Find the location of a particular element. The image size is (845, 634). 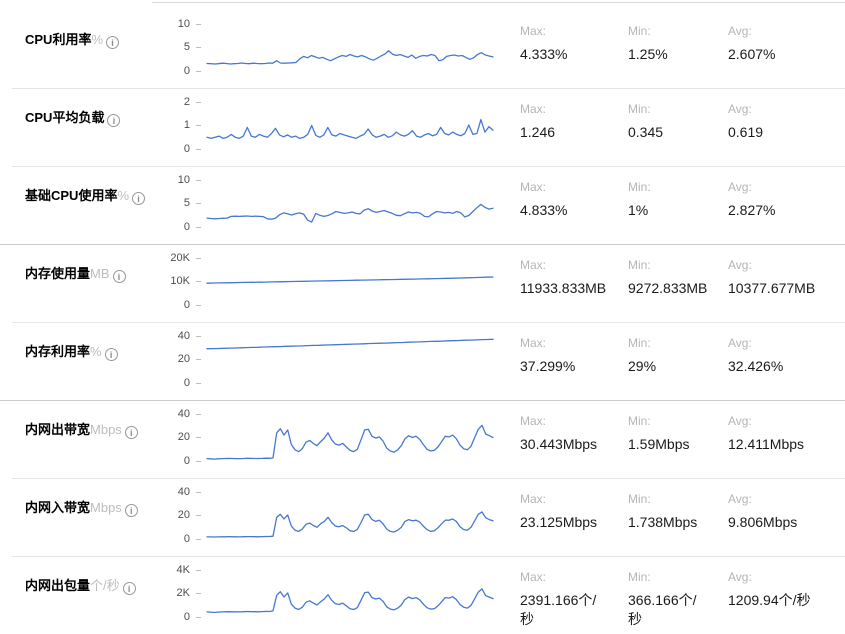

metric-unit: 个/秒 is located at coordinates (105, 585).